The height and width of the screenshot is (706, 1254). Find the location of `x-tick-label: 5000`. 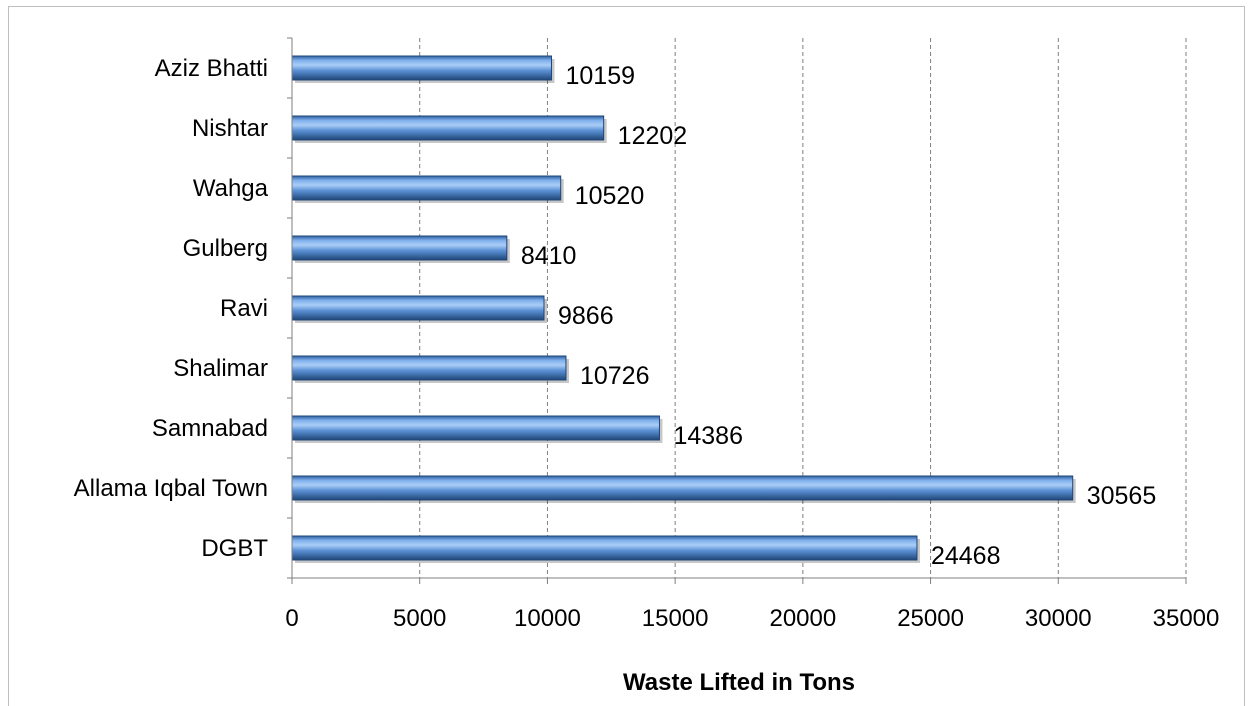

x-tick-label: 5000 is located at coordinates (419, 618).